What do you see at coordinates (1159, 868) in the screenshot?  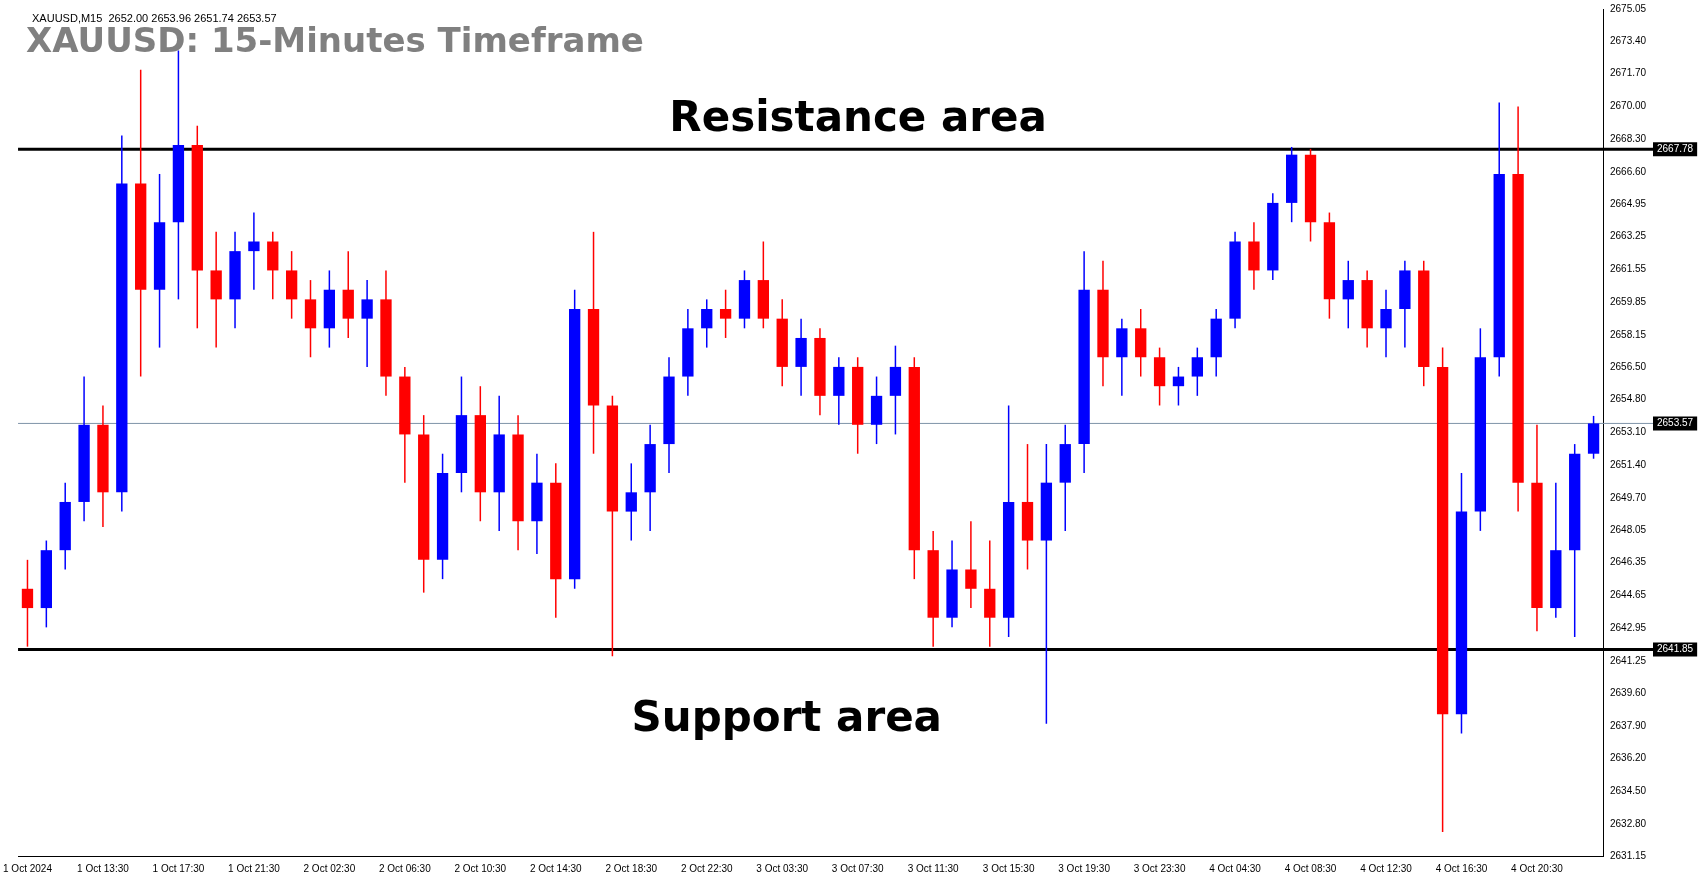 I see `x-tick-label: 3 Oct 23:30` at bounding box center [1159, 868].